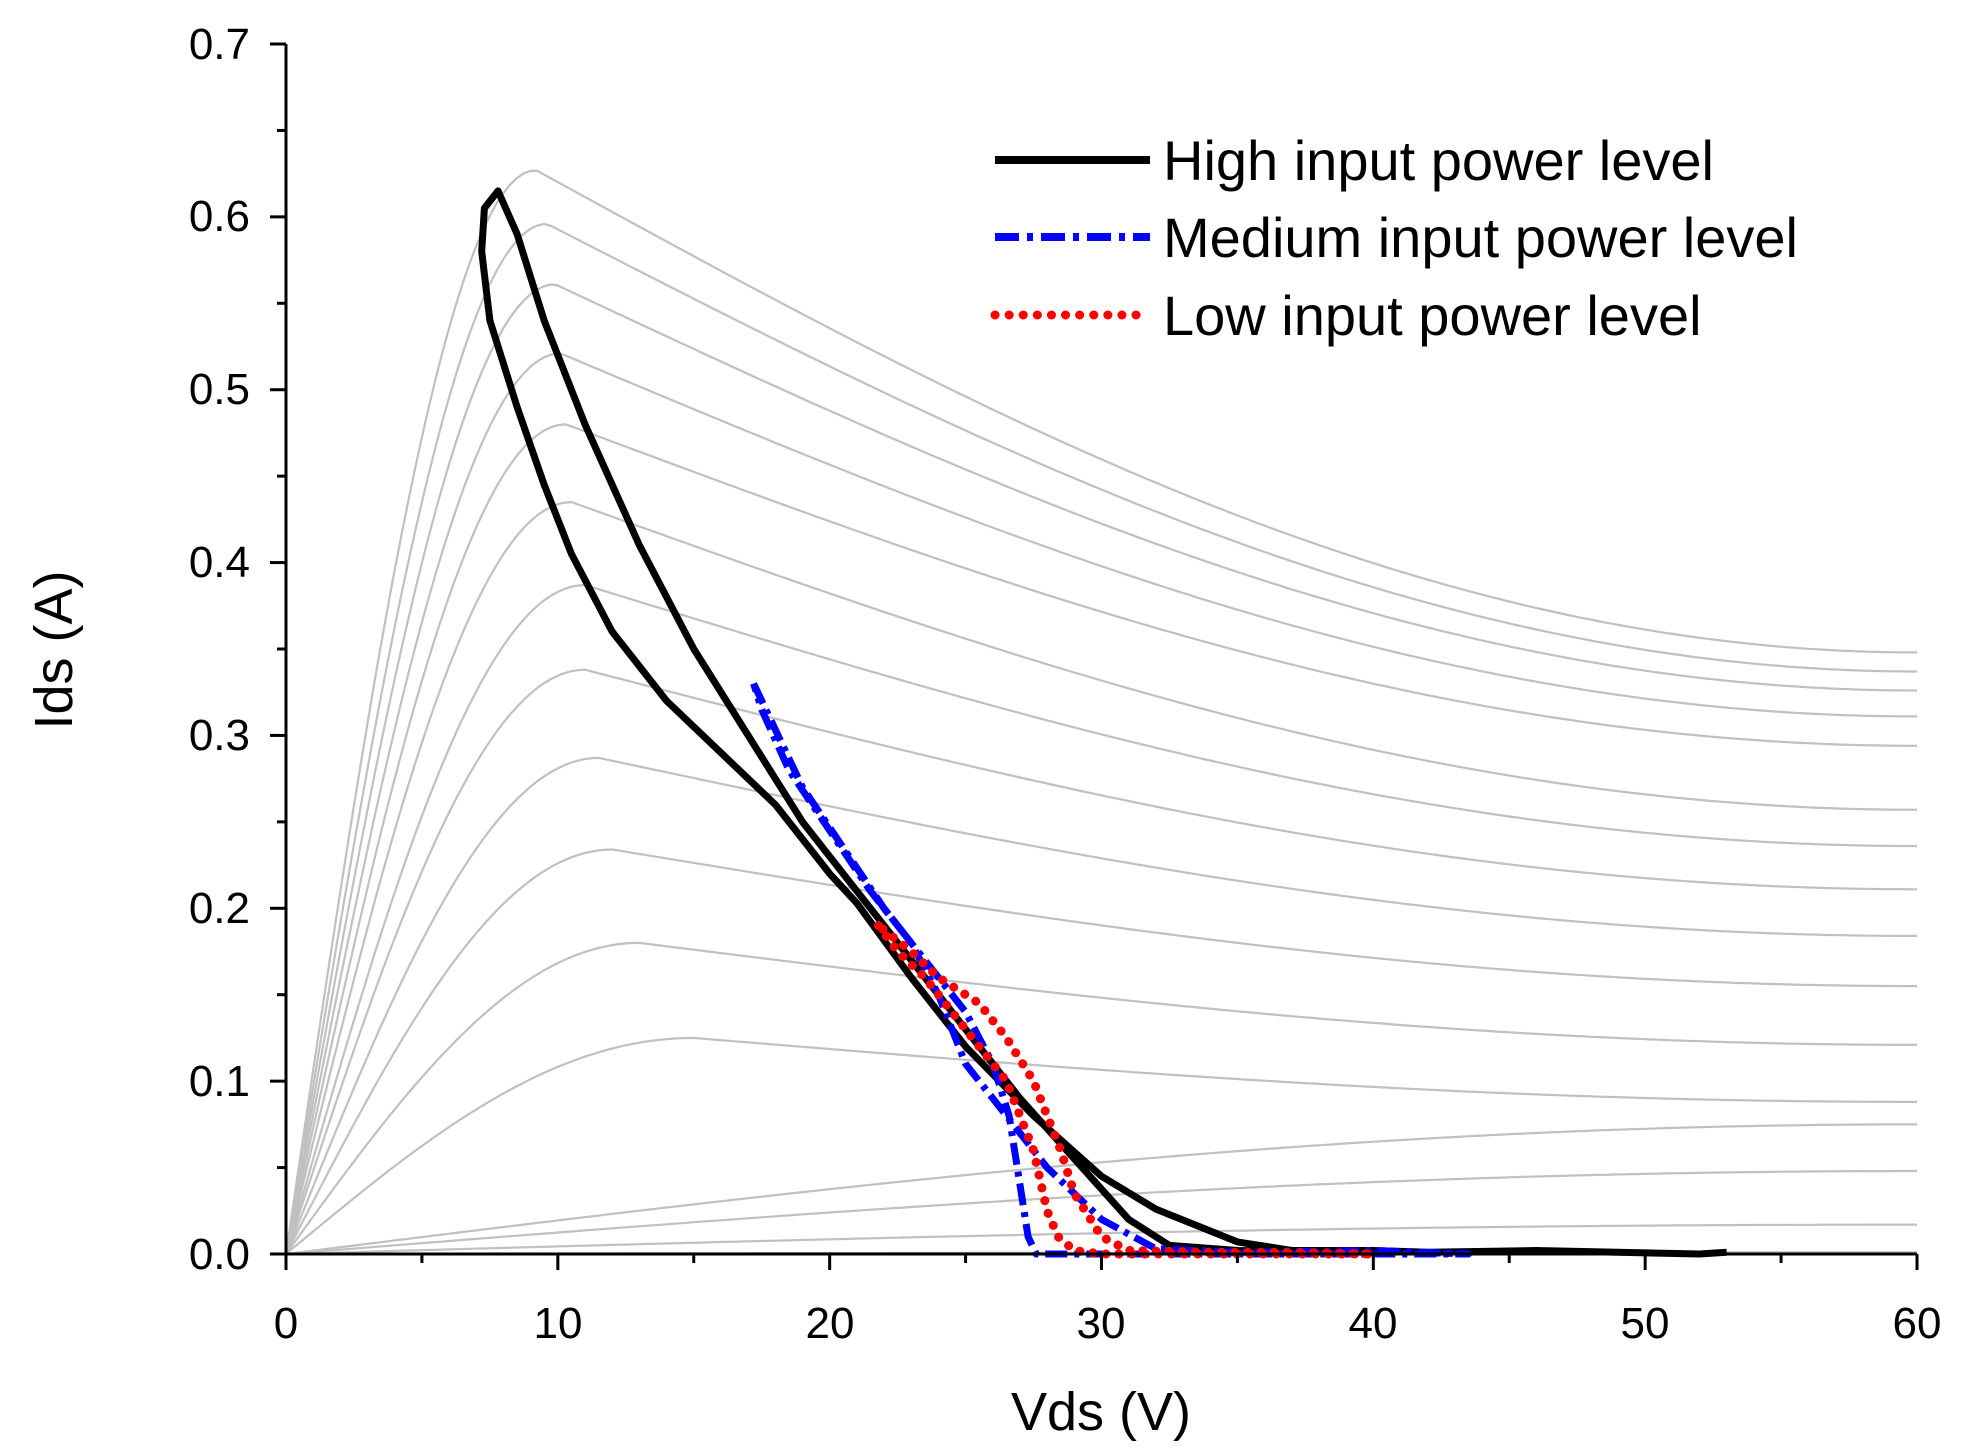 This screenshot has height=1456, width=1964. I want to click on x-tick-label: 10, so click(558, 1323).